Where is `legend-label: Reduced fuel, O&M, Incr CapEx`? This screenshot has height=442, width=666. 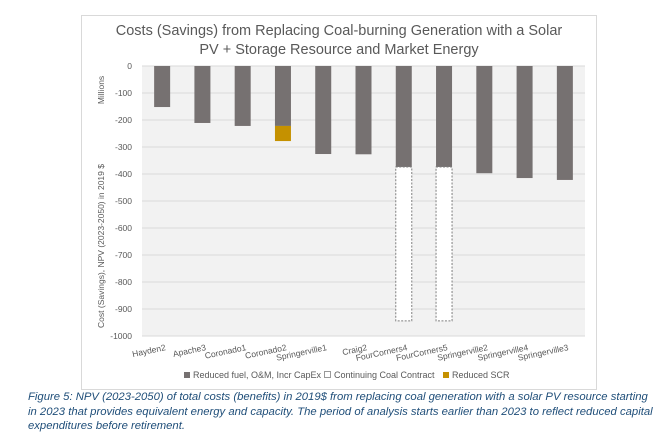 legend-label: Reduced fuel, O&M, Incr CapEx is located at coordinates (257, 375).